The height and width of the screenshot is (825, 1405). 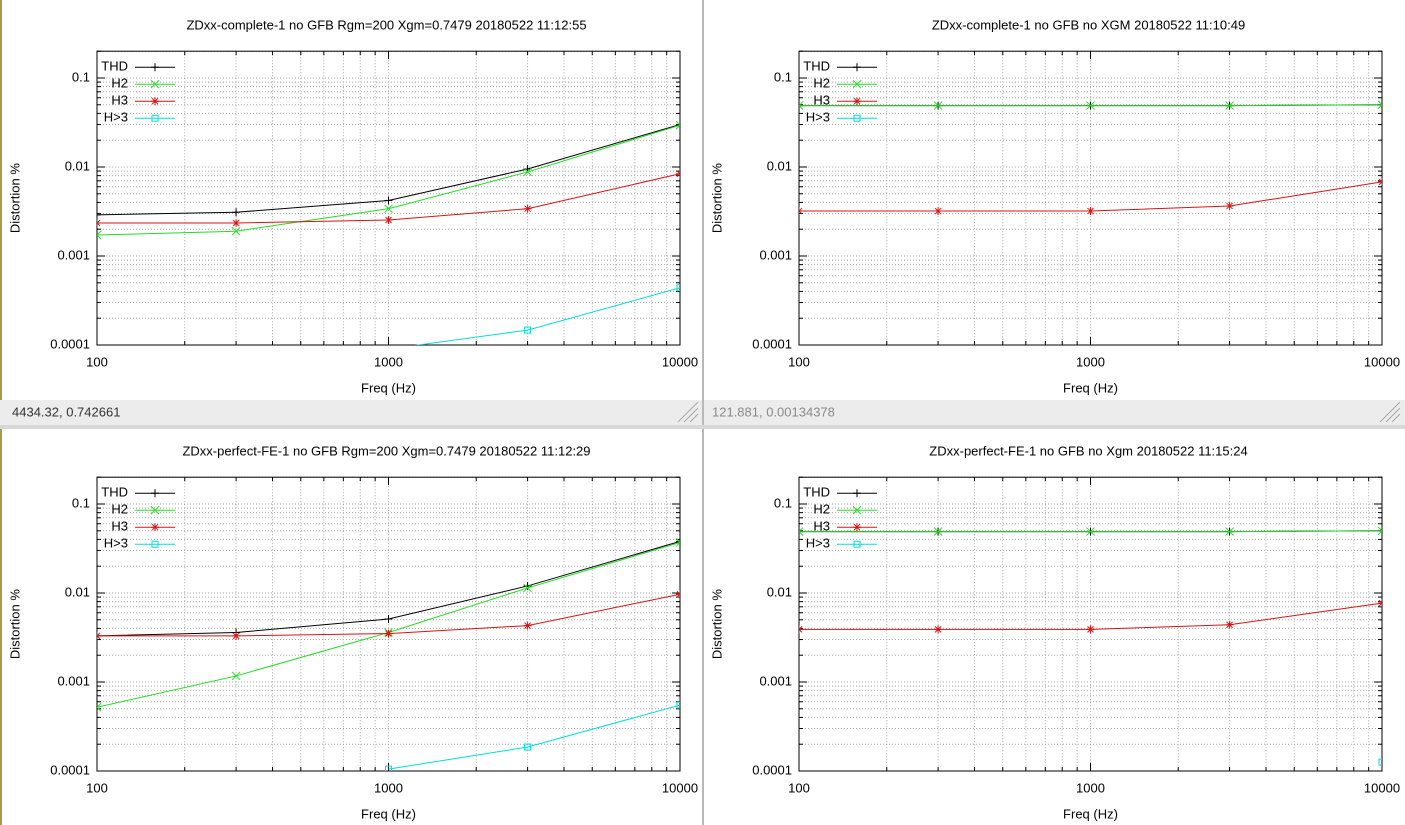 I want to click on legend-label: H3, so click(x=821, y=526).